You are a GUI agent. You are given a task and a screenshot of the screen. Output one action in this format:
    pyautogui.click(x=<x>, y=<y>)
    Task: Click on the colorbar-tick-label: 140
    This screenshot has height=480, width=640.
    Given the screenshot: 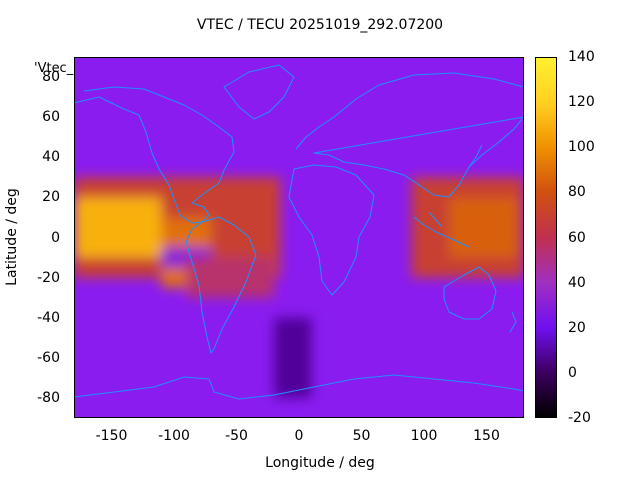 What is the action you would take?
    pyautogui.click(x=581, y=57)
    